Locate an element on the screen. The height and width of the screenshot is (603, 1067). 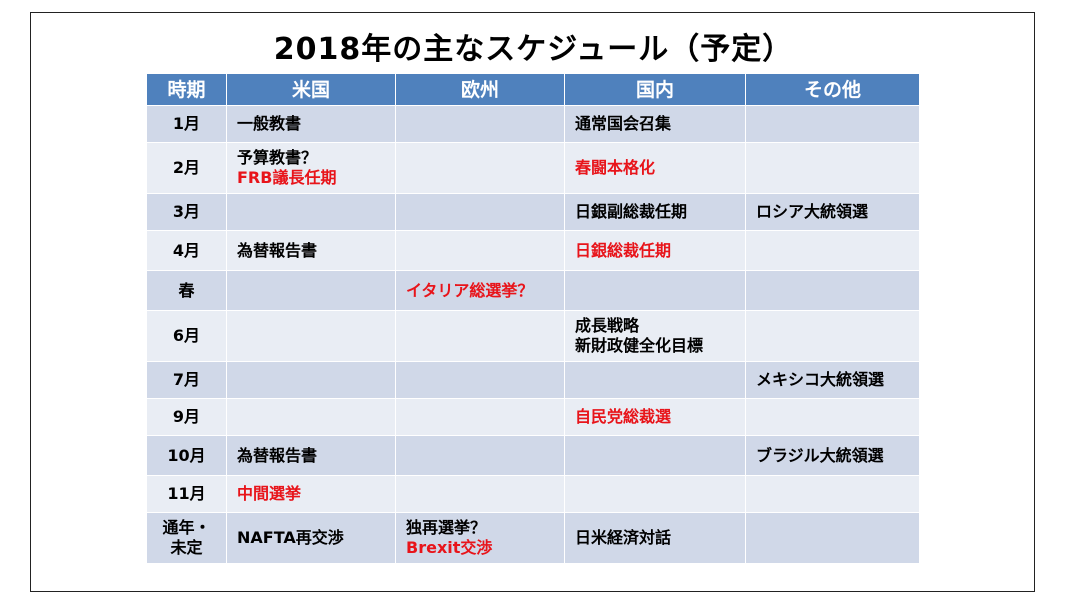
domestic-cell: 日米経済対話 is located at coordinates (655, 538).